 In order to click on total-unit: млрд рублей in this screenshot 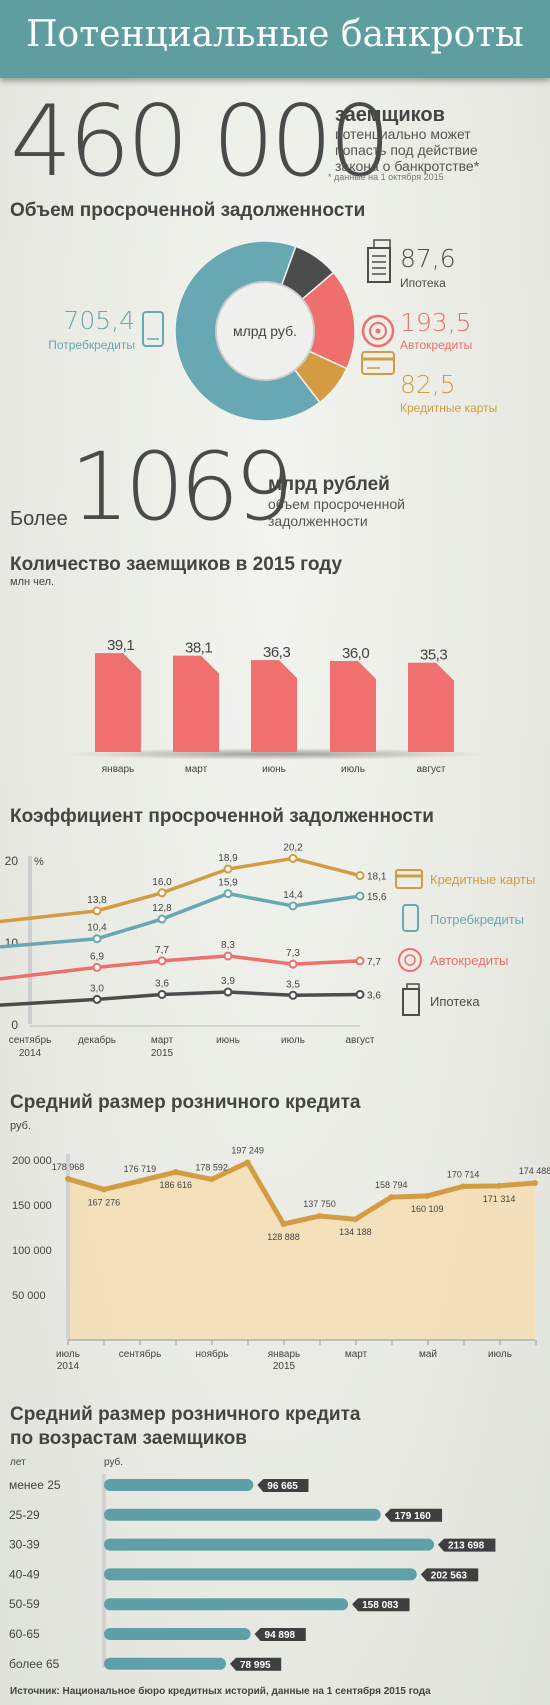, I will do `click(329, 484)`.